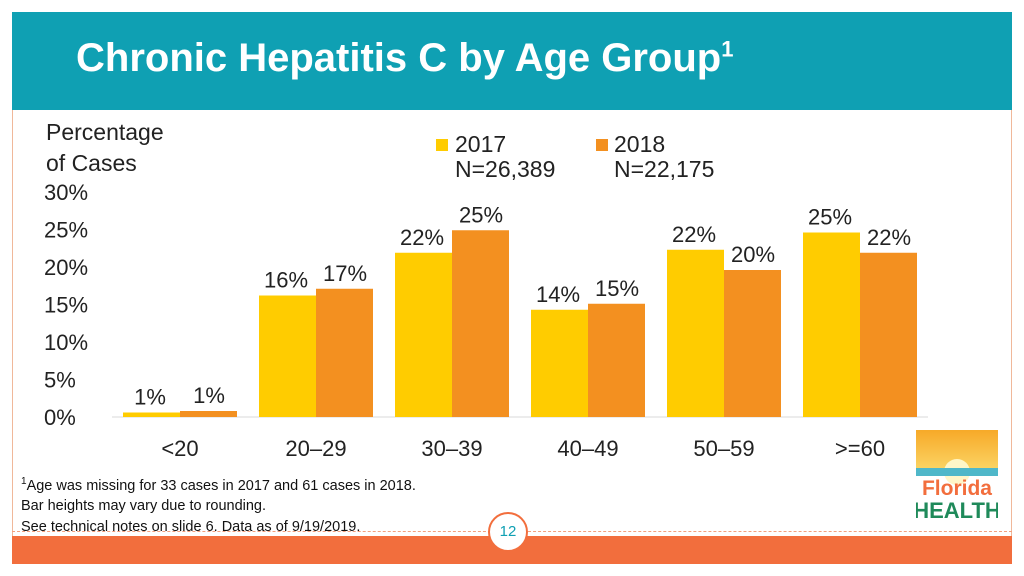  What do you see at coordinates (66, 192) in the screenshot?
I see `y-tick-label-6: 30%` at bounding box center [66, 192].